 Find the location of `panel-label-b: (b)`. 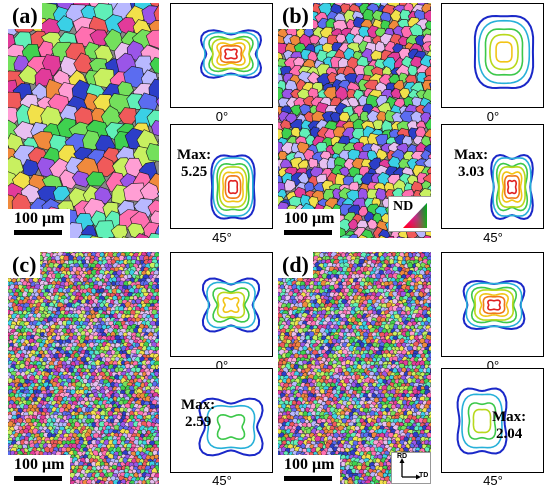

panel-label-b: (b) is located at coordinates (295, 16).